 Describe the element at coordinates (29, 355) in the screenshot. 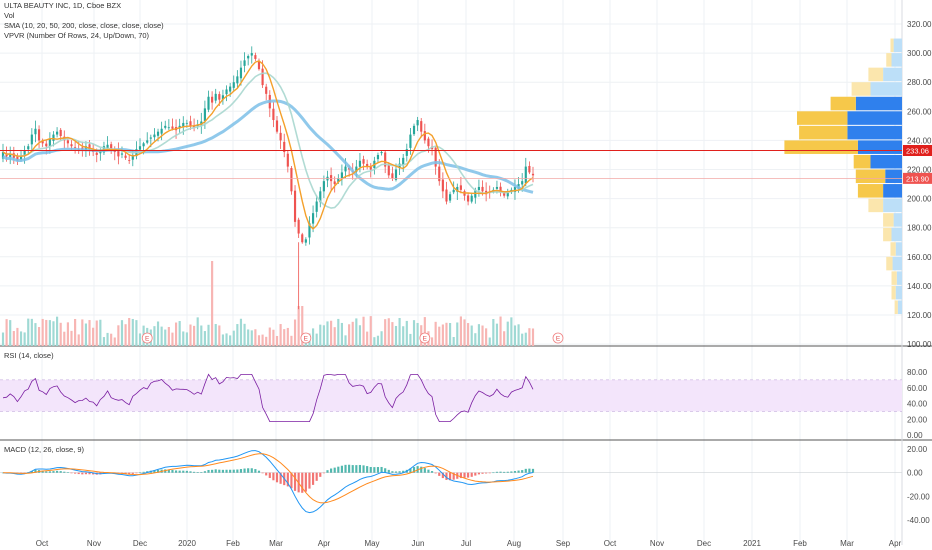

I see `rsi-legend: RSI (14, close)` at that location.